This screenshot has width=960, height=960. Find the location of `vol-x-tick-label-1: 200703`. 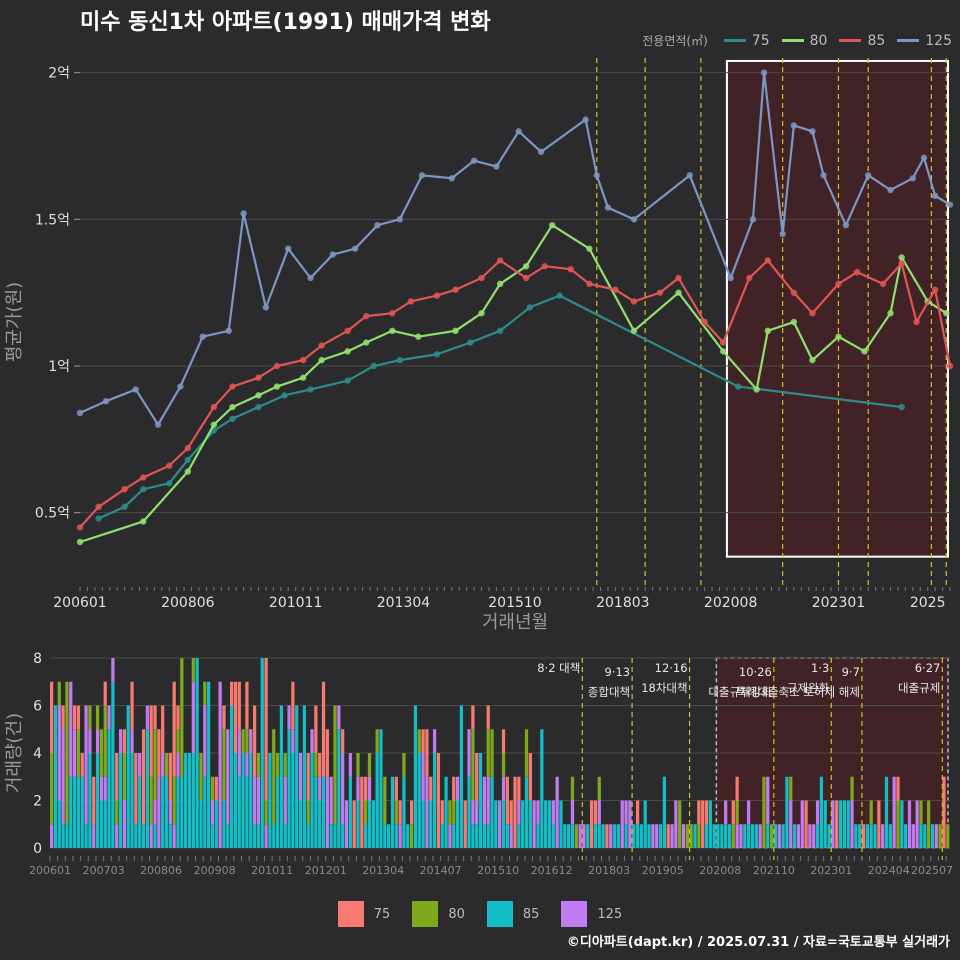

vol-x-tick-label-1: 200703 is located at coordinates (104, 870).